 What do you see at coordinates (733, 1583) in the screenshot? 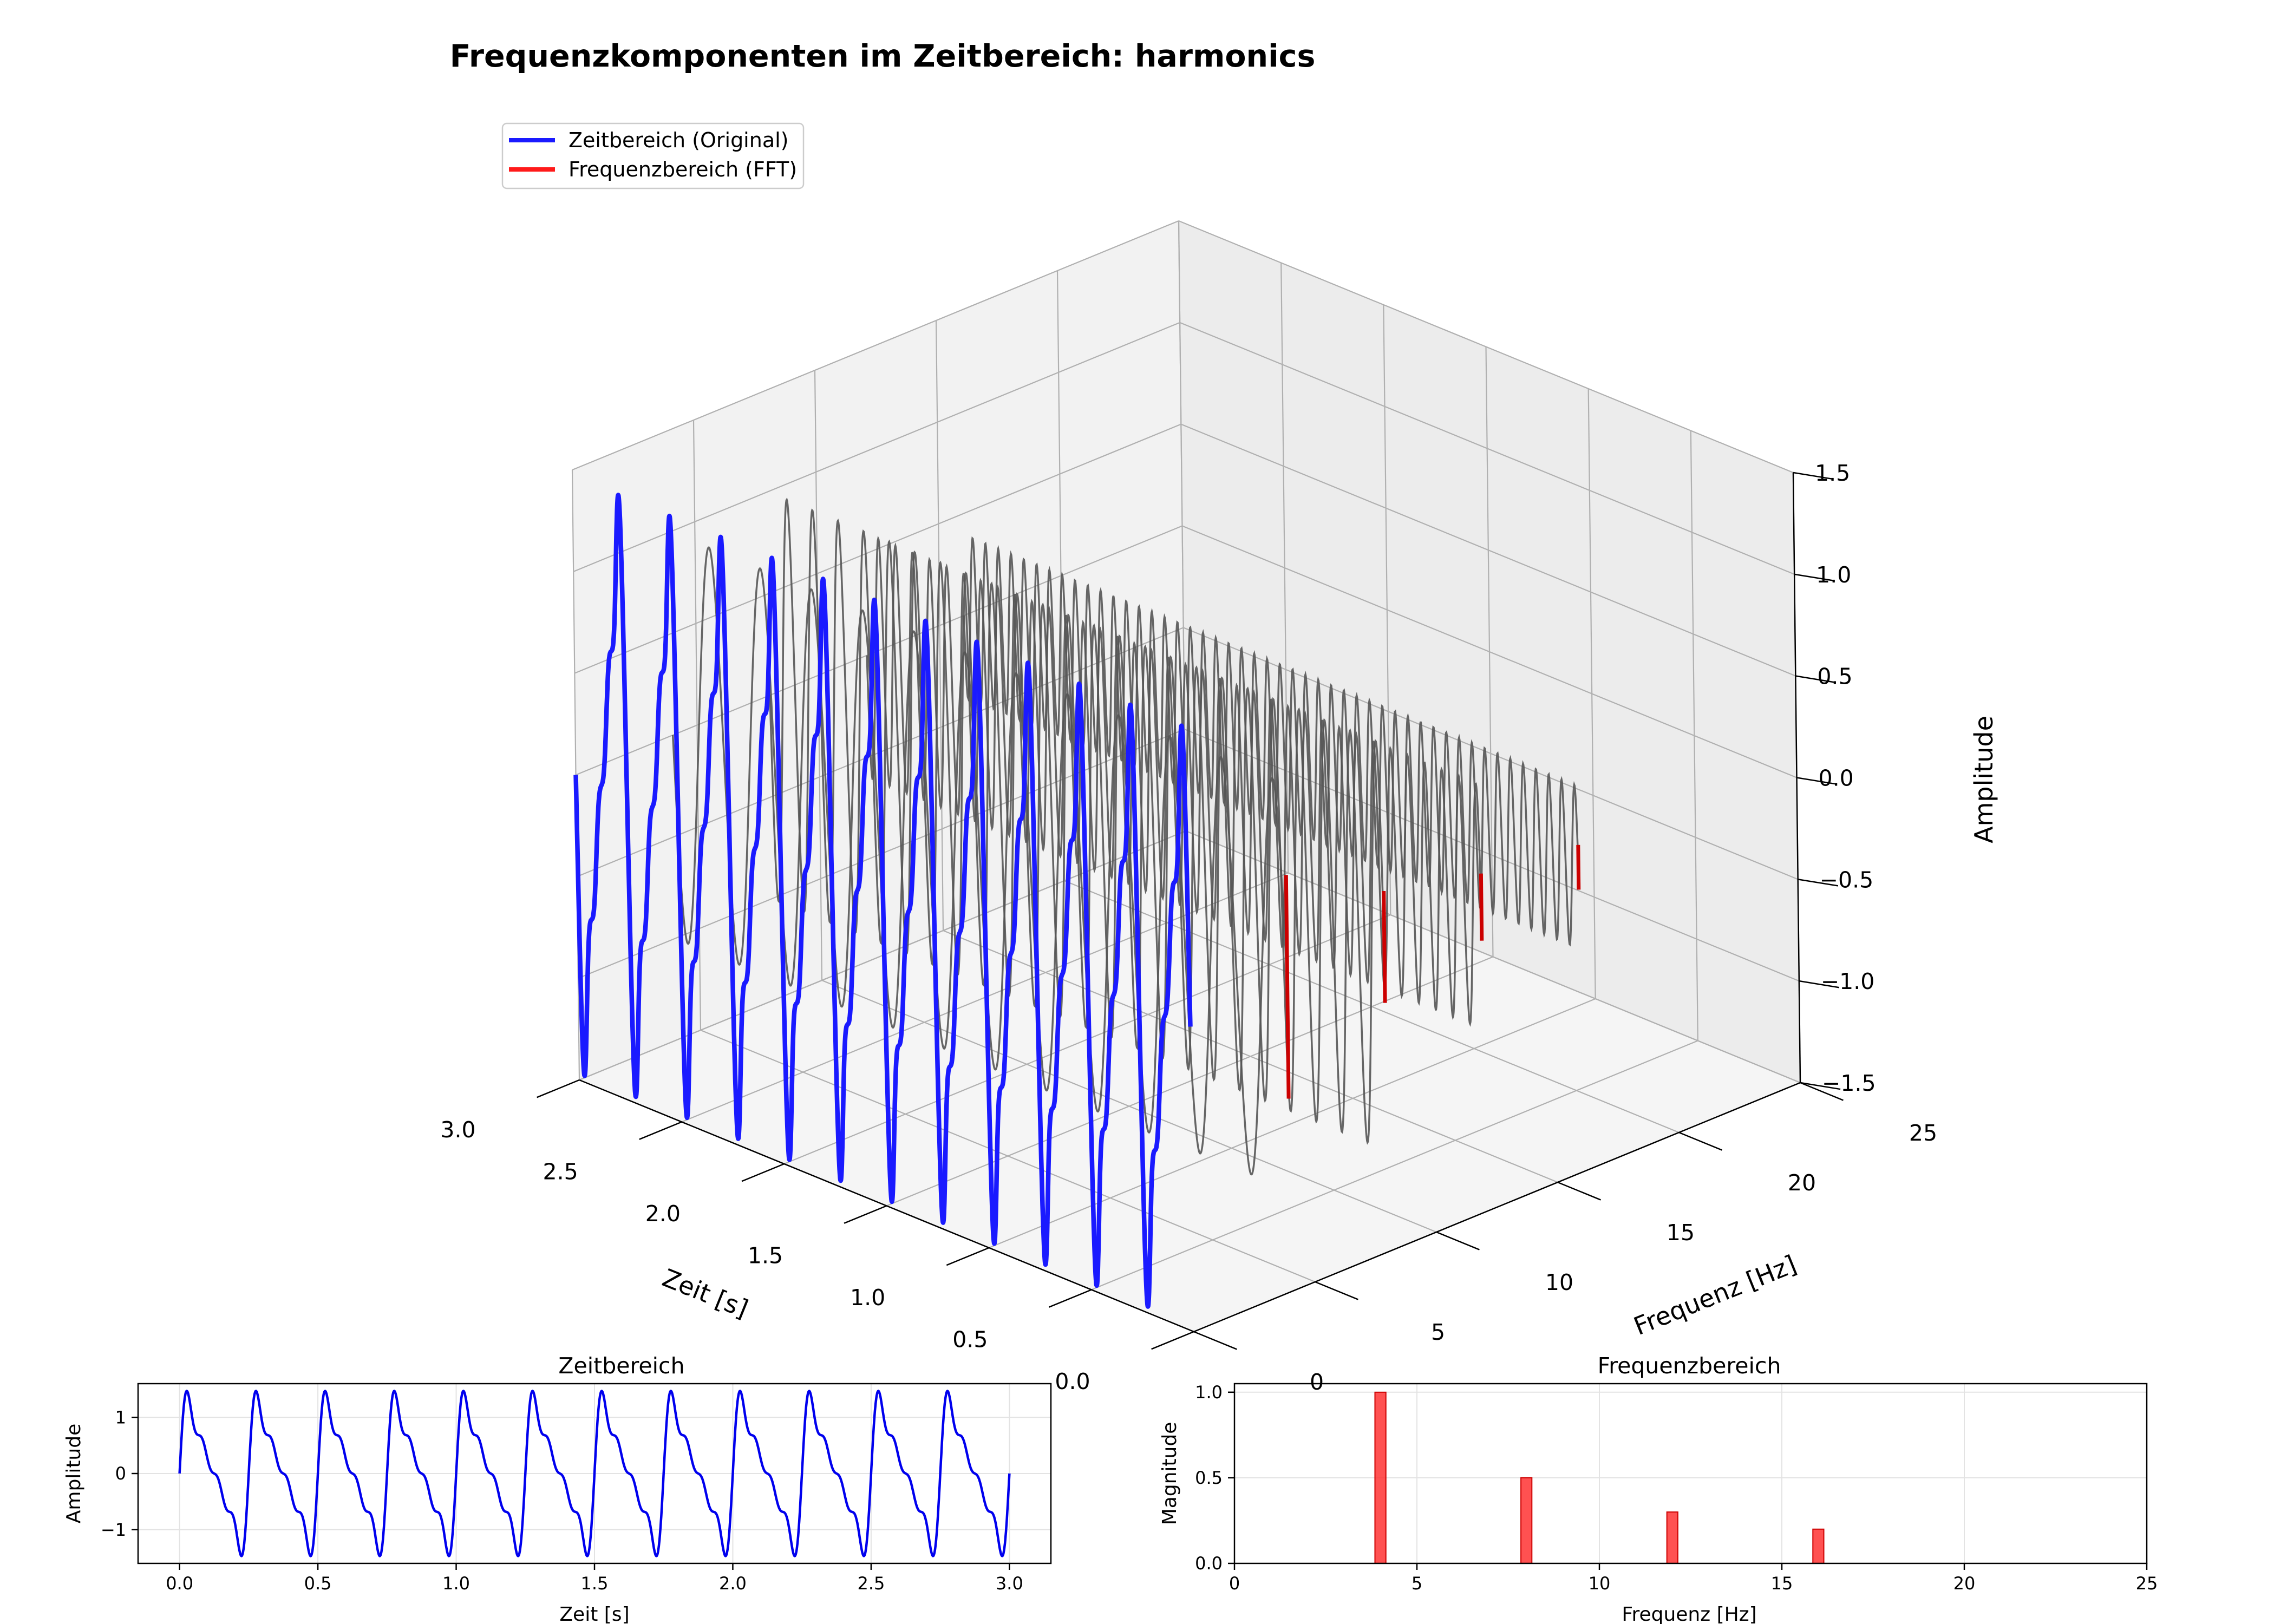
I see `subplot-time-xtick-label: 2.0` at bounding box center [733, 1583].